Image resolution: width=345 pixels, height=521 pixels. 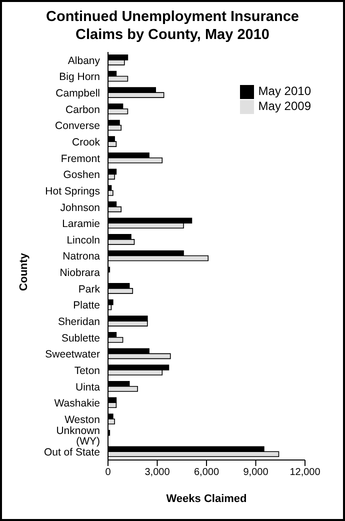 I want to click on y-tick-label: Albany, so click(x=84, y=60).